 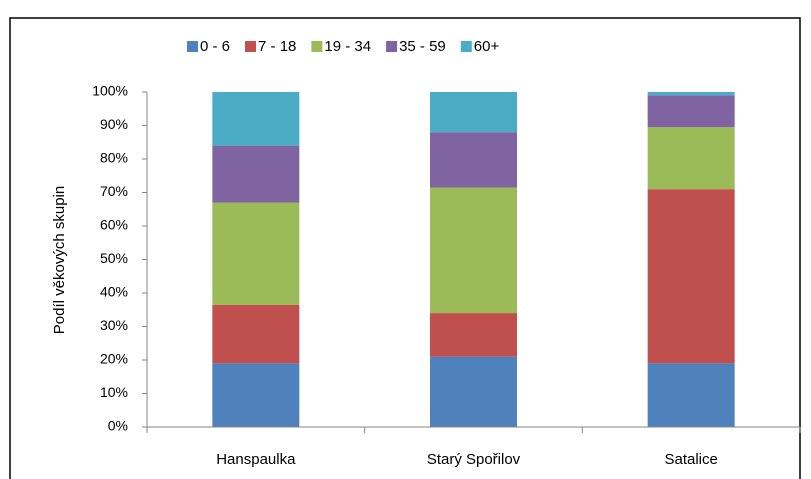 I want to click on y-tick-label: 100%, so click(x=110, y=91).